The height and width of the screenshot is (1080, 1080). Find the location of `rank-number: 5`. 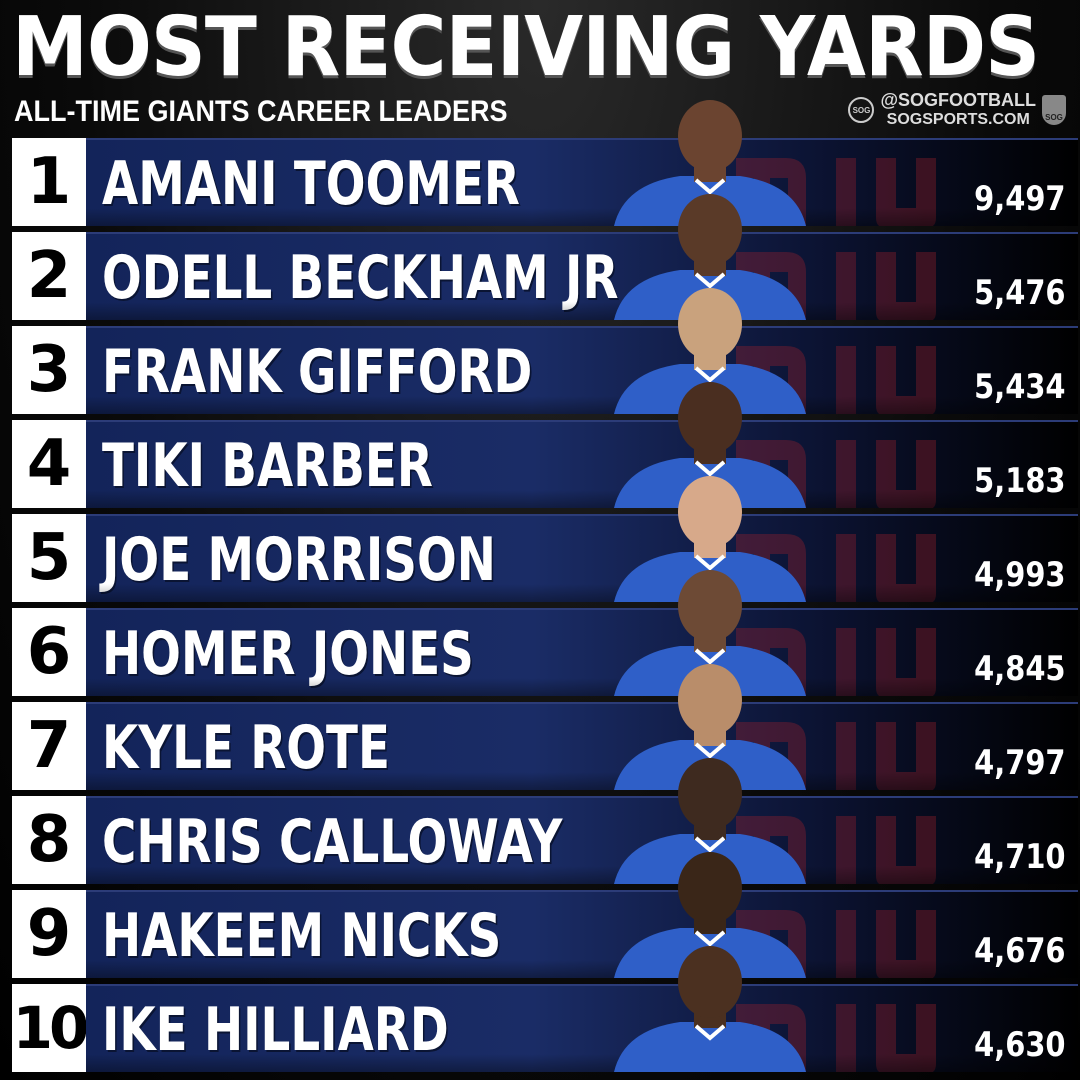

rank-number: 5 is located at coordinates (49, 558).